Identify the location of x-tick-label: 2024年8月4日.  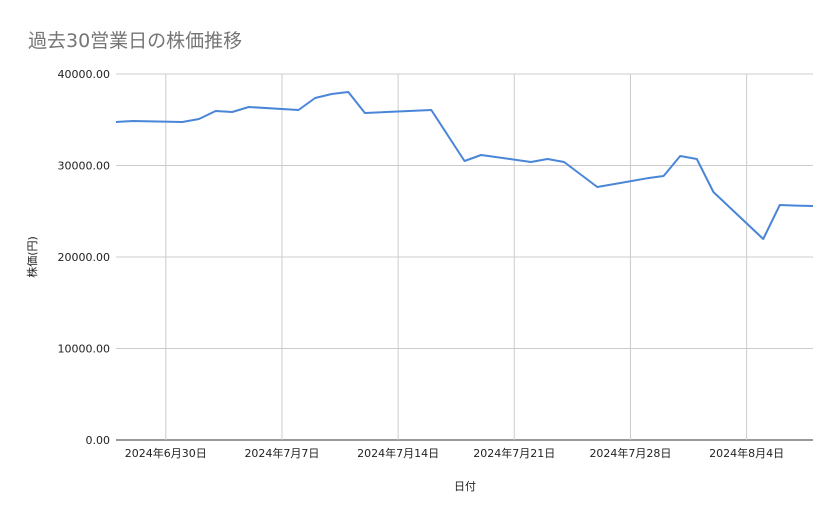
(746, 453).